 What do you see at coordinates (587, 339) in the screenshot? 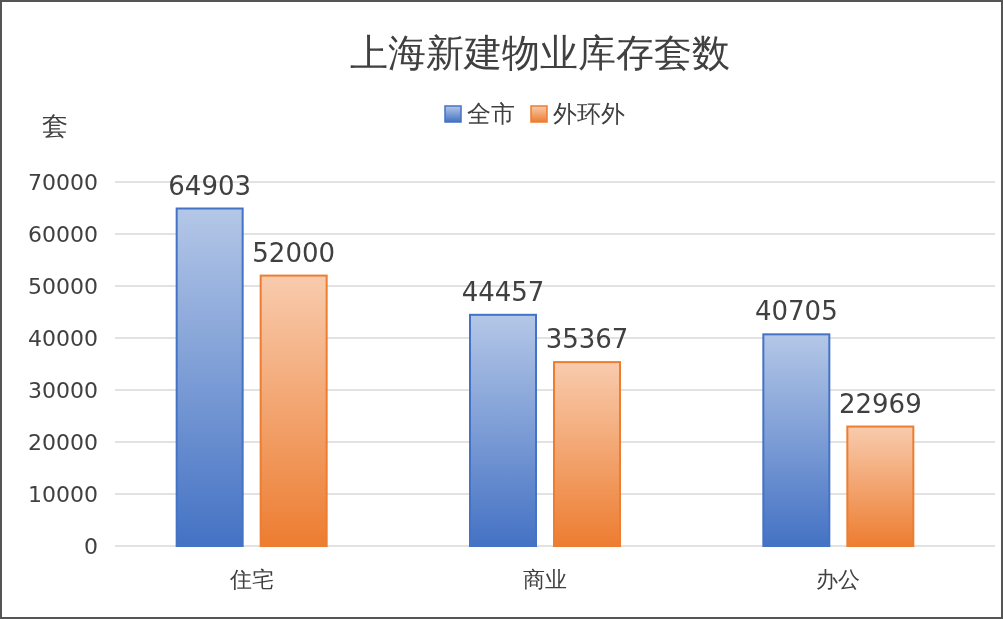
I see `data-label: 35367` at bounding box center [587, 339].